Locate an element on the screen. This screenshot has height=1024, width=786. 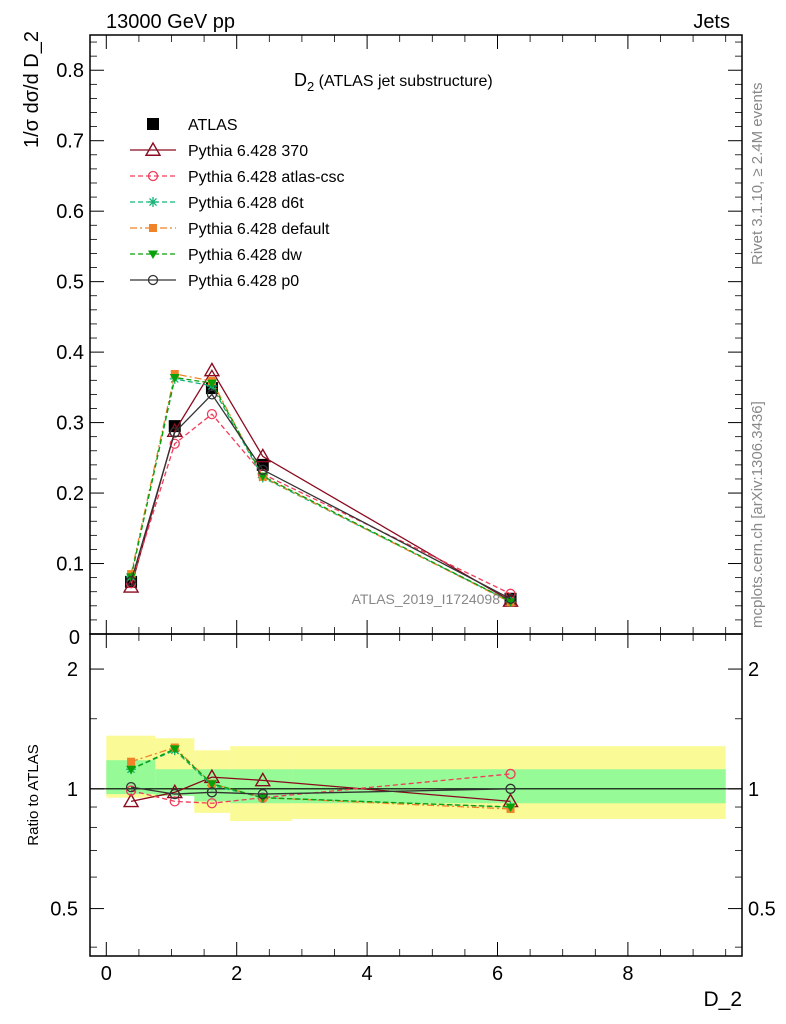
legend-marker-atlas is located at coordinates (153, 124).